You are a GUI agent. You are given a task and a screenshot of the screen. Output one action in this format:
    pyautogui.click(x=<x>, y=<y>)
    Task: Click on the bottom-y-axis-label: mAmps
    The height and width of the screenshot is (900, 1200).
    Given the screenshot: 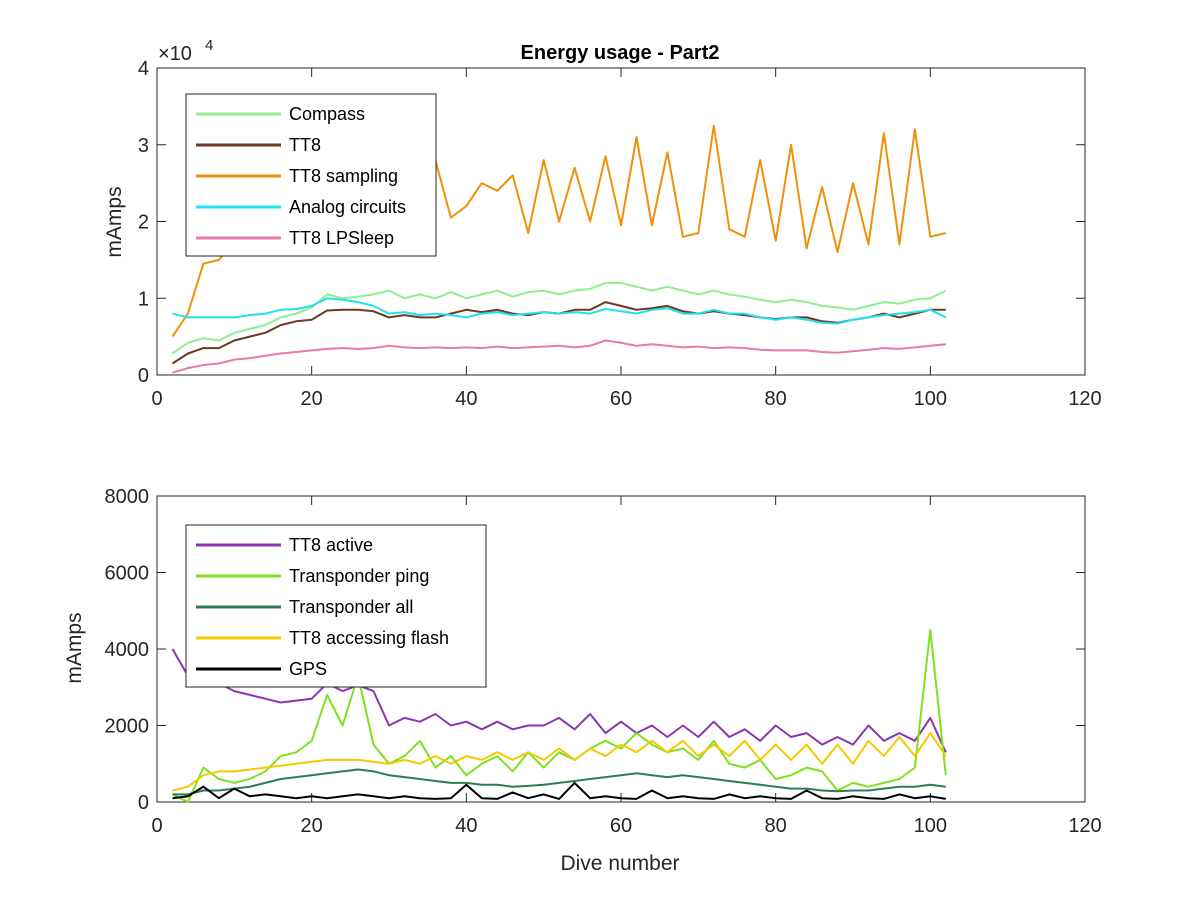 What is the action you would take?
    pyautogui.click(x=74, y=647)
    